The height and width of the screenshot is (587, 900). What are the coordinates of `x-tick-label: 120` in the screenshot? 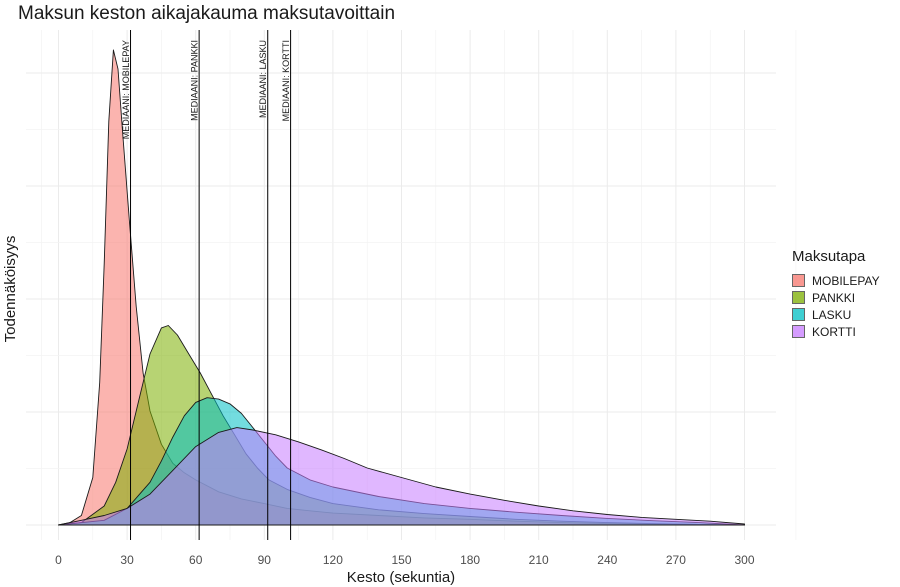 It's located at (333, 560).